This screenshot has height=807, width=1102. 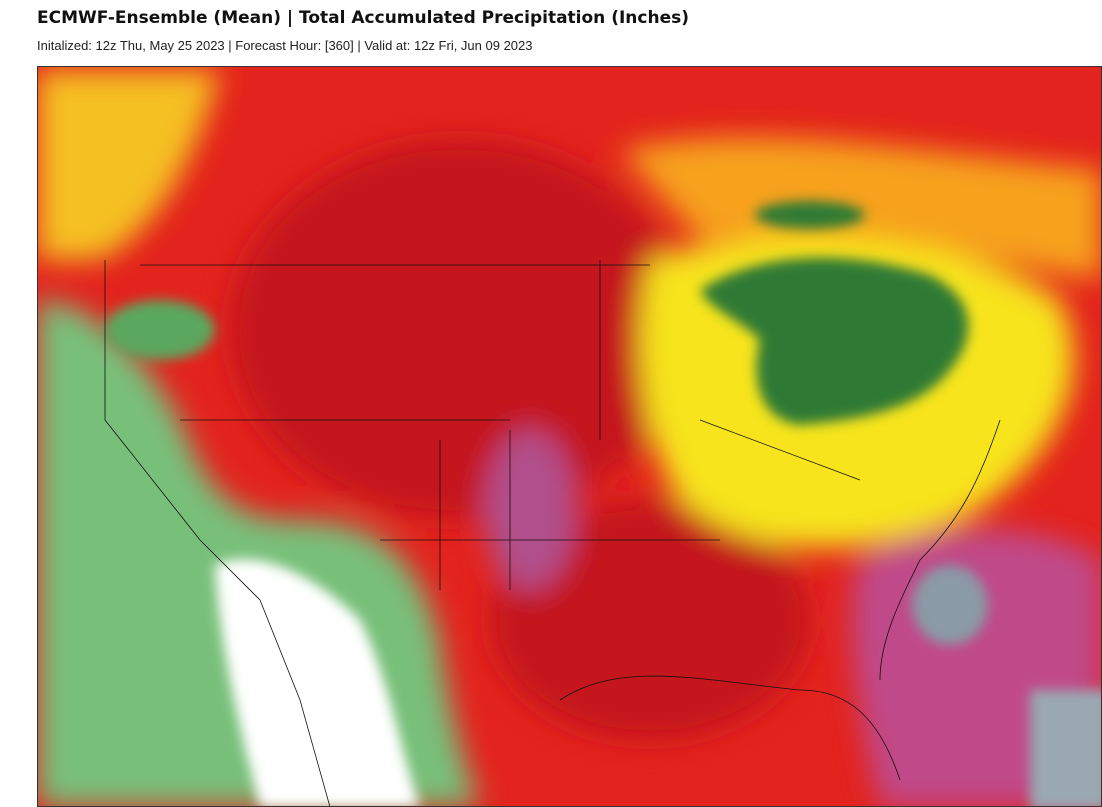 I want to click on yellow-northwest, so click(x=128, y=165).